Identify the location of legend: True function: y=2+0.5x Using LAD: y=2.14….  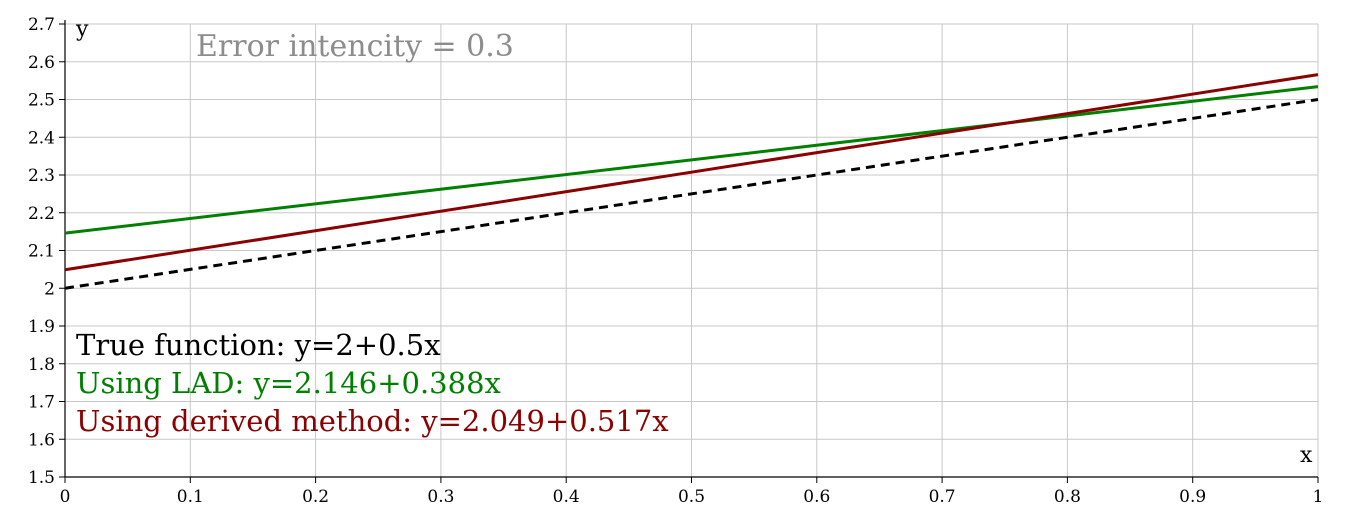
(372, 383).